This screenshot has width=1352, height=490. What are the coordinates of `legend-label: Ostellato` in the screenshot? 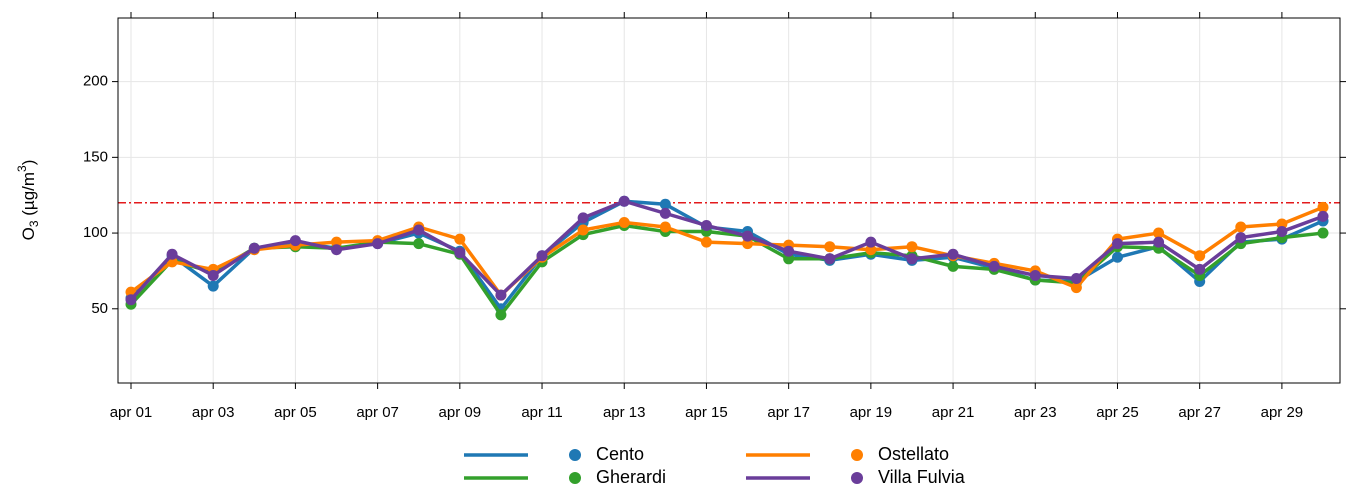 It's located at (913, 454).